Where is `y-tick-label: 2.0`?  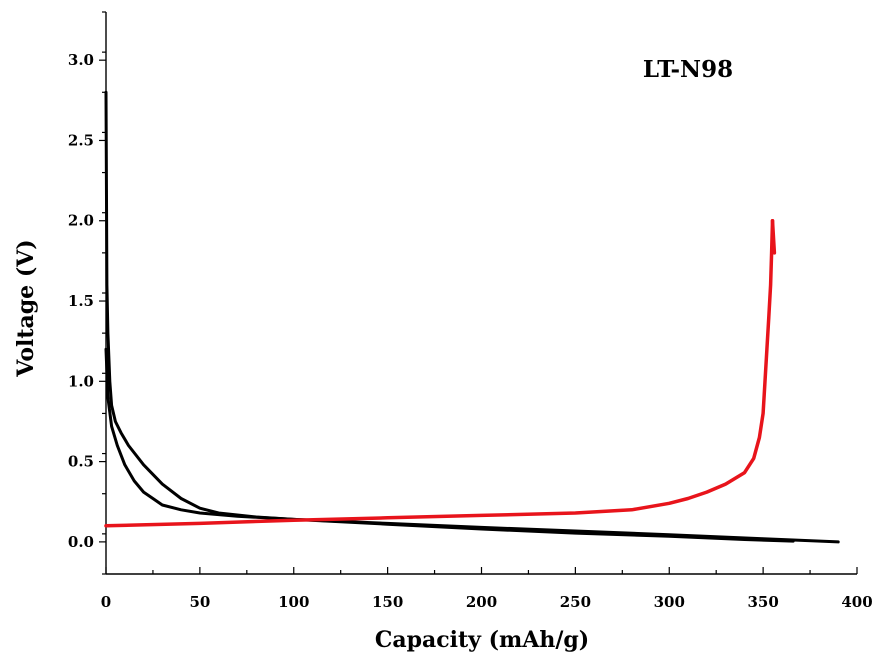
y-tick-label: 2.0 is located at coordinates (81, 221).